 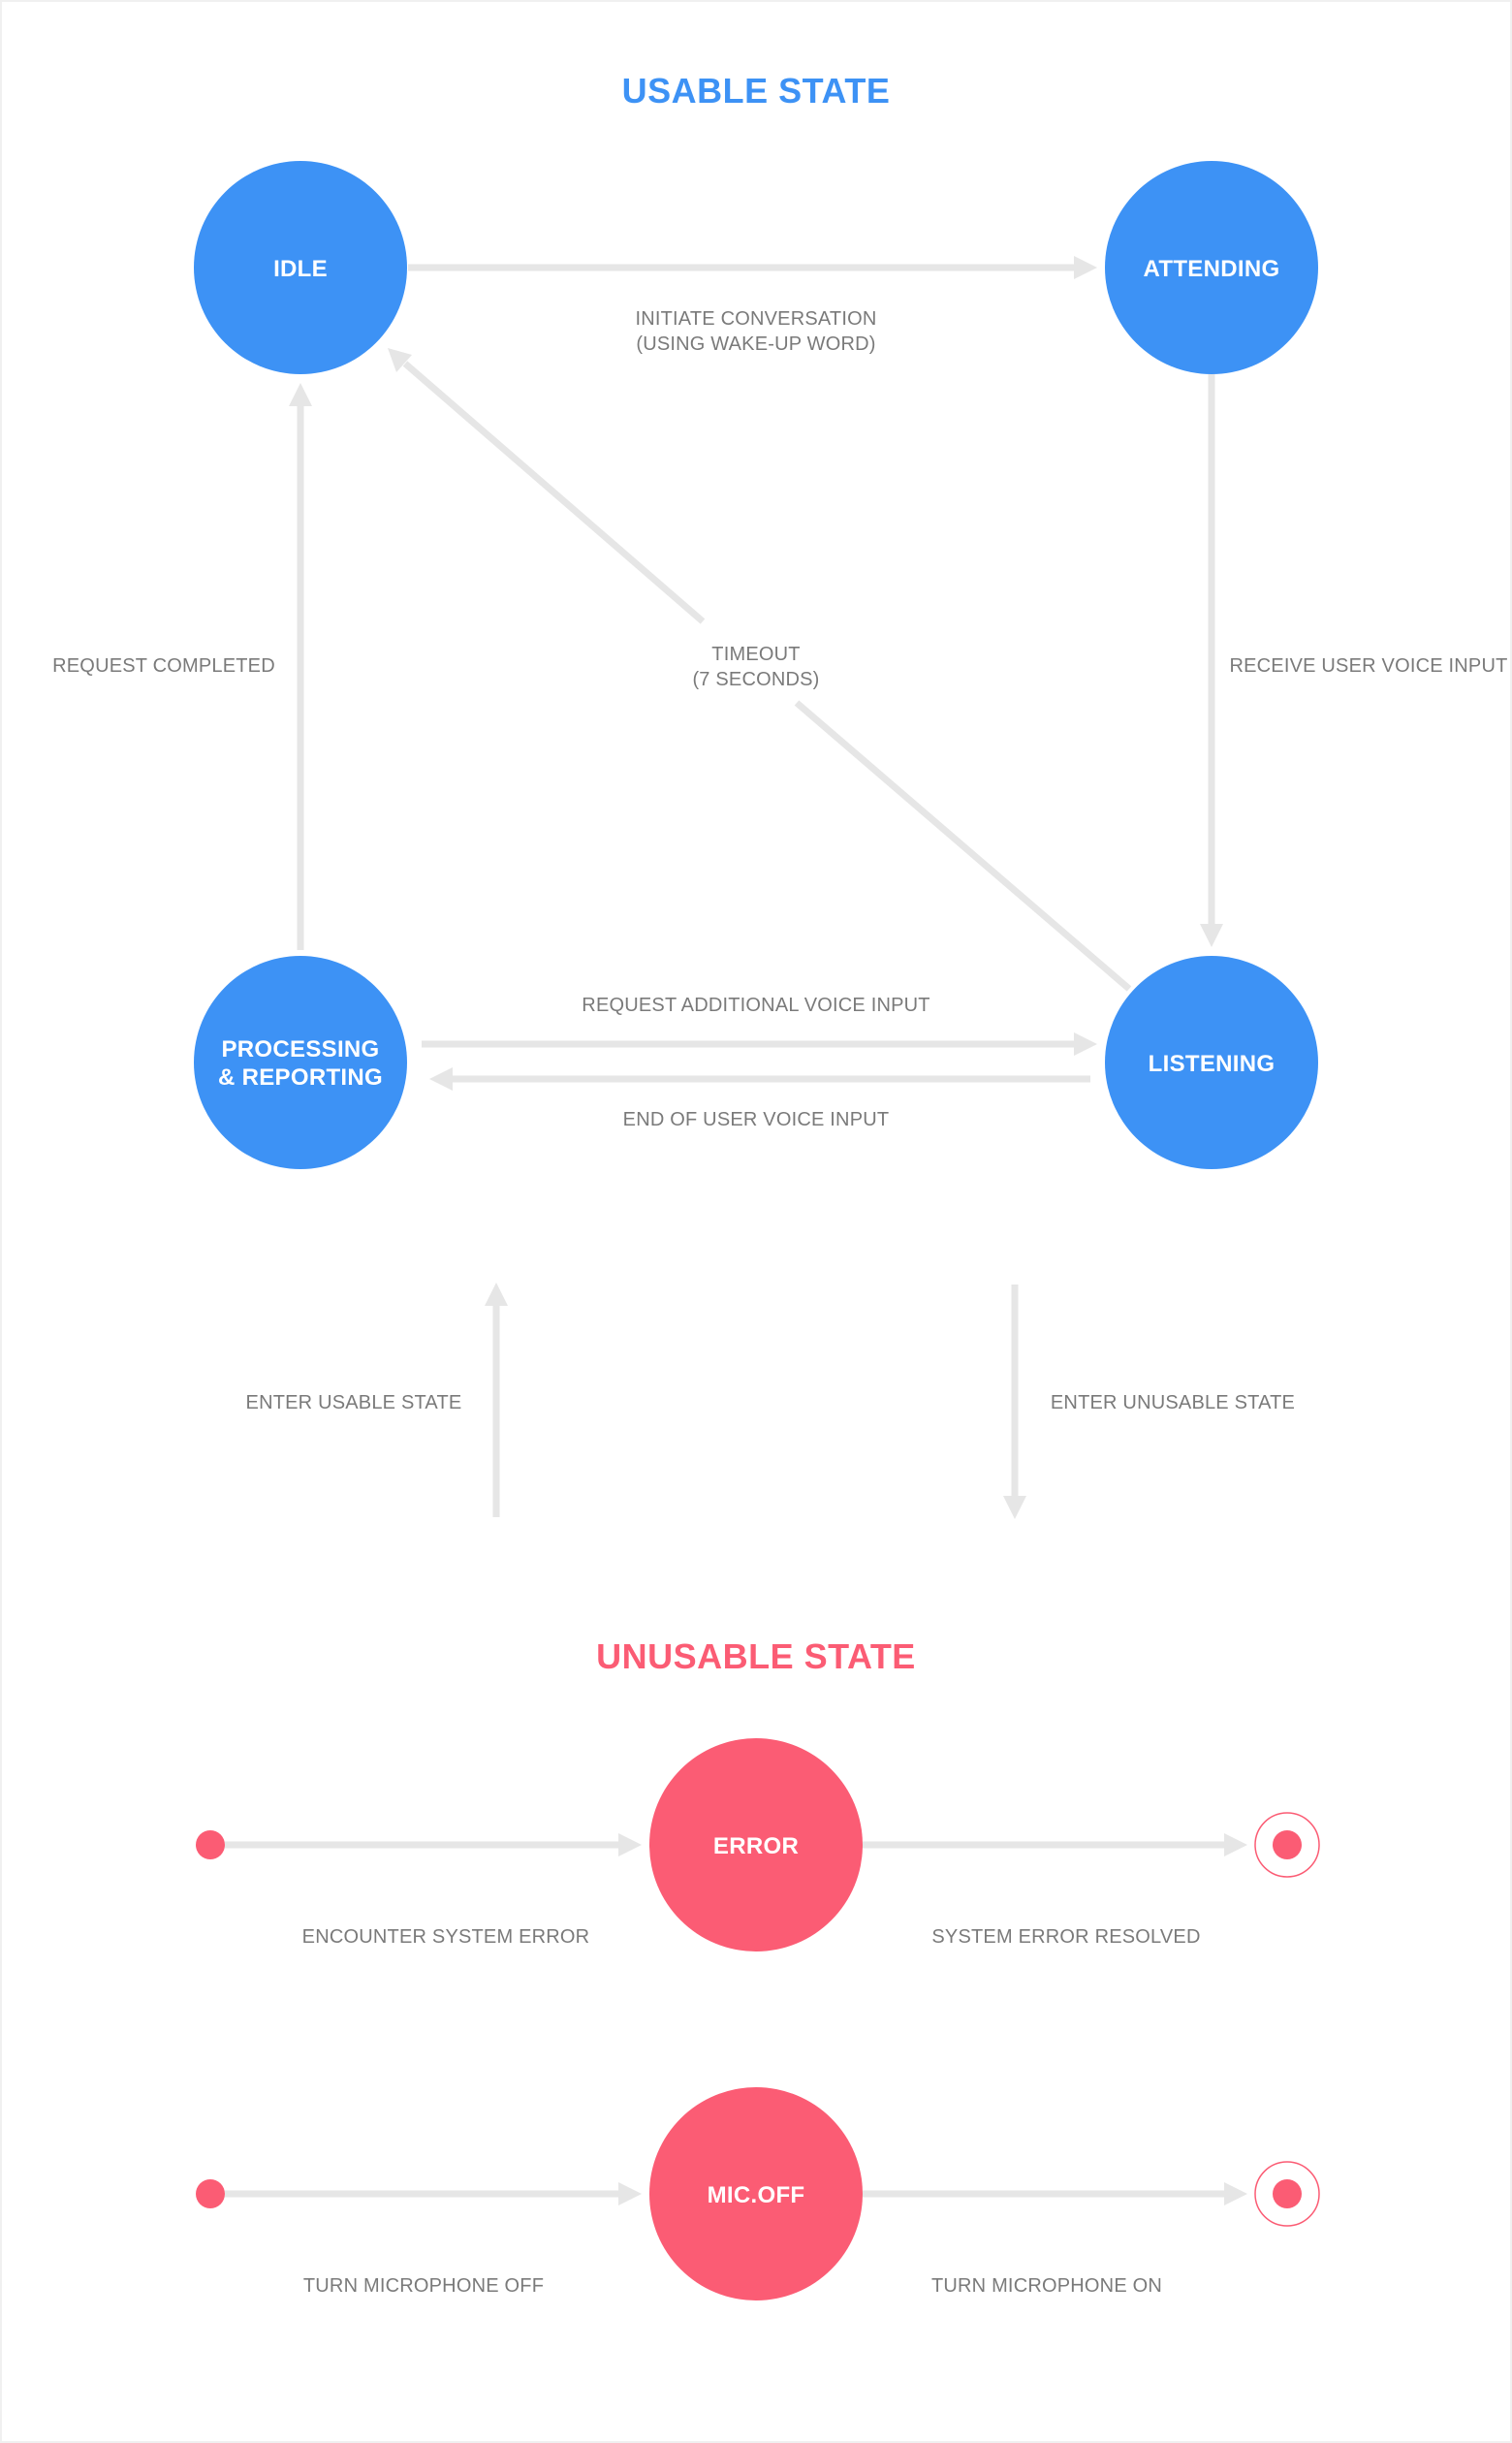 I want to click on edge-label-initiate-2: (USING WAKE-UP WORD), so click(x=756, y=344).